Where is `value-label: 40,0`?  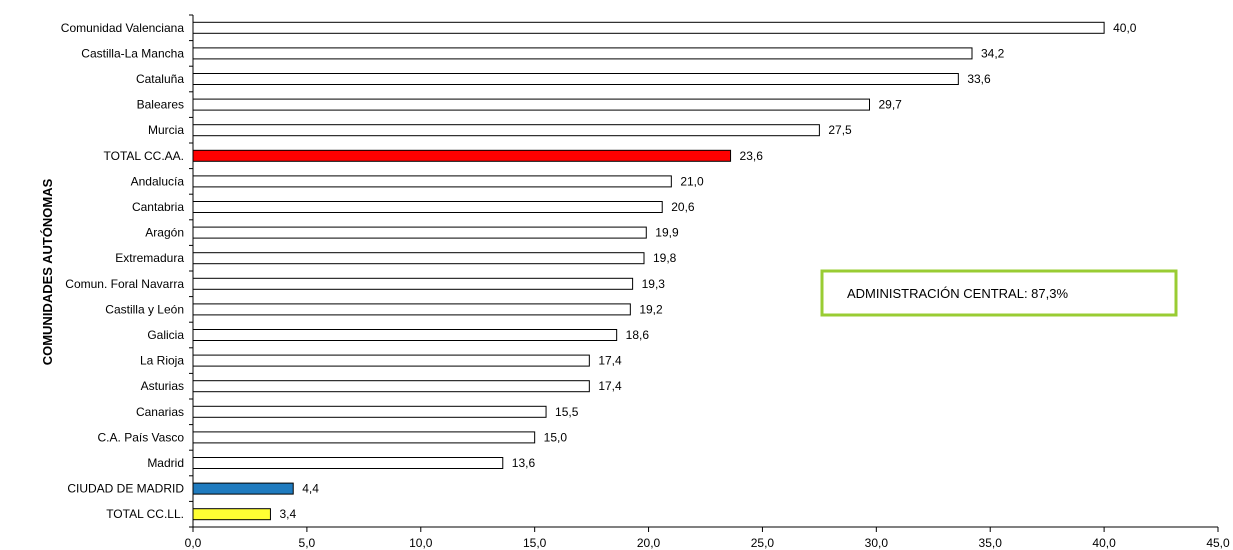
value-label: 40,0 is located at coordinates (1125, 28).